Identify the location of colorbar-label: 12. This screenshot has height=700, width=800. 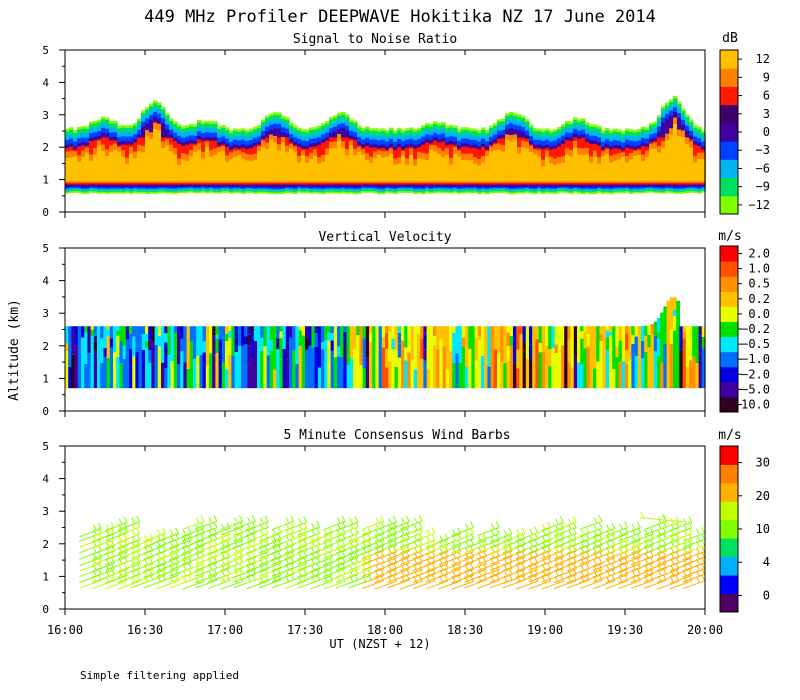
(763, 59).